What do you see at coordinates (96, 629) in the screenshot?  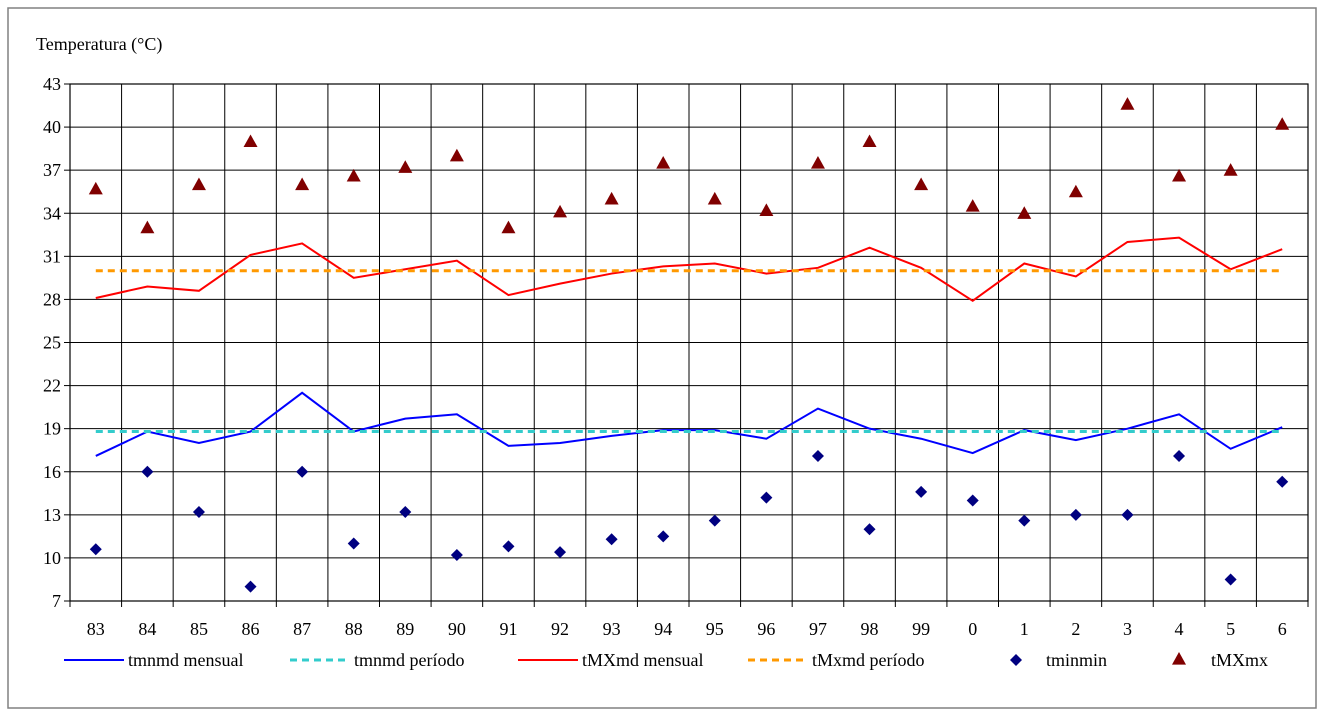 I see `x-tick-label: 83` at bounding box center [96, 629].